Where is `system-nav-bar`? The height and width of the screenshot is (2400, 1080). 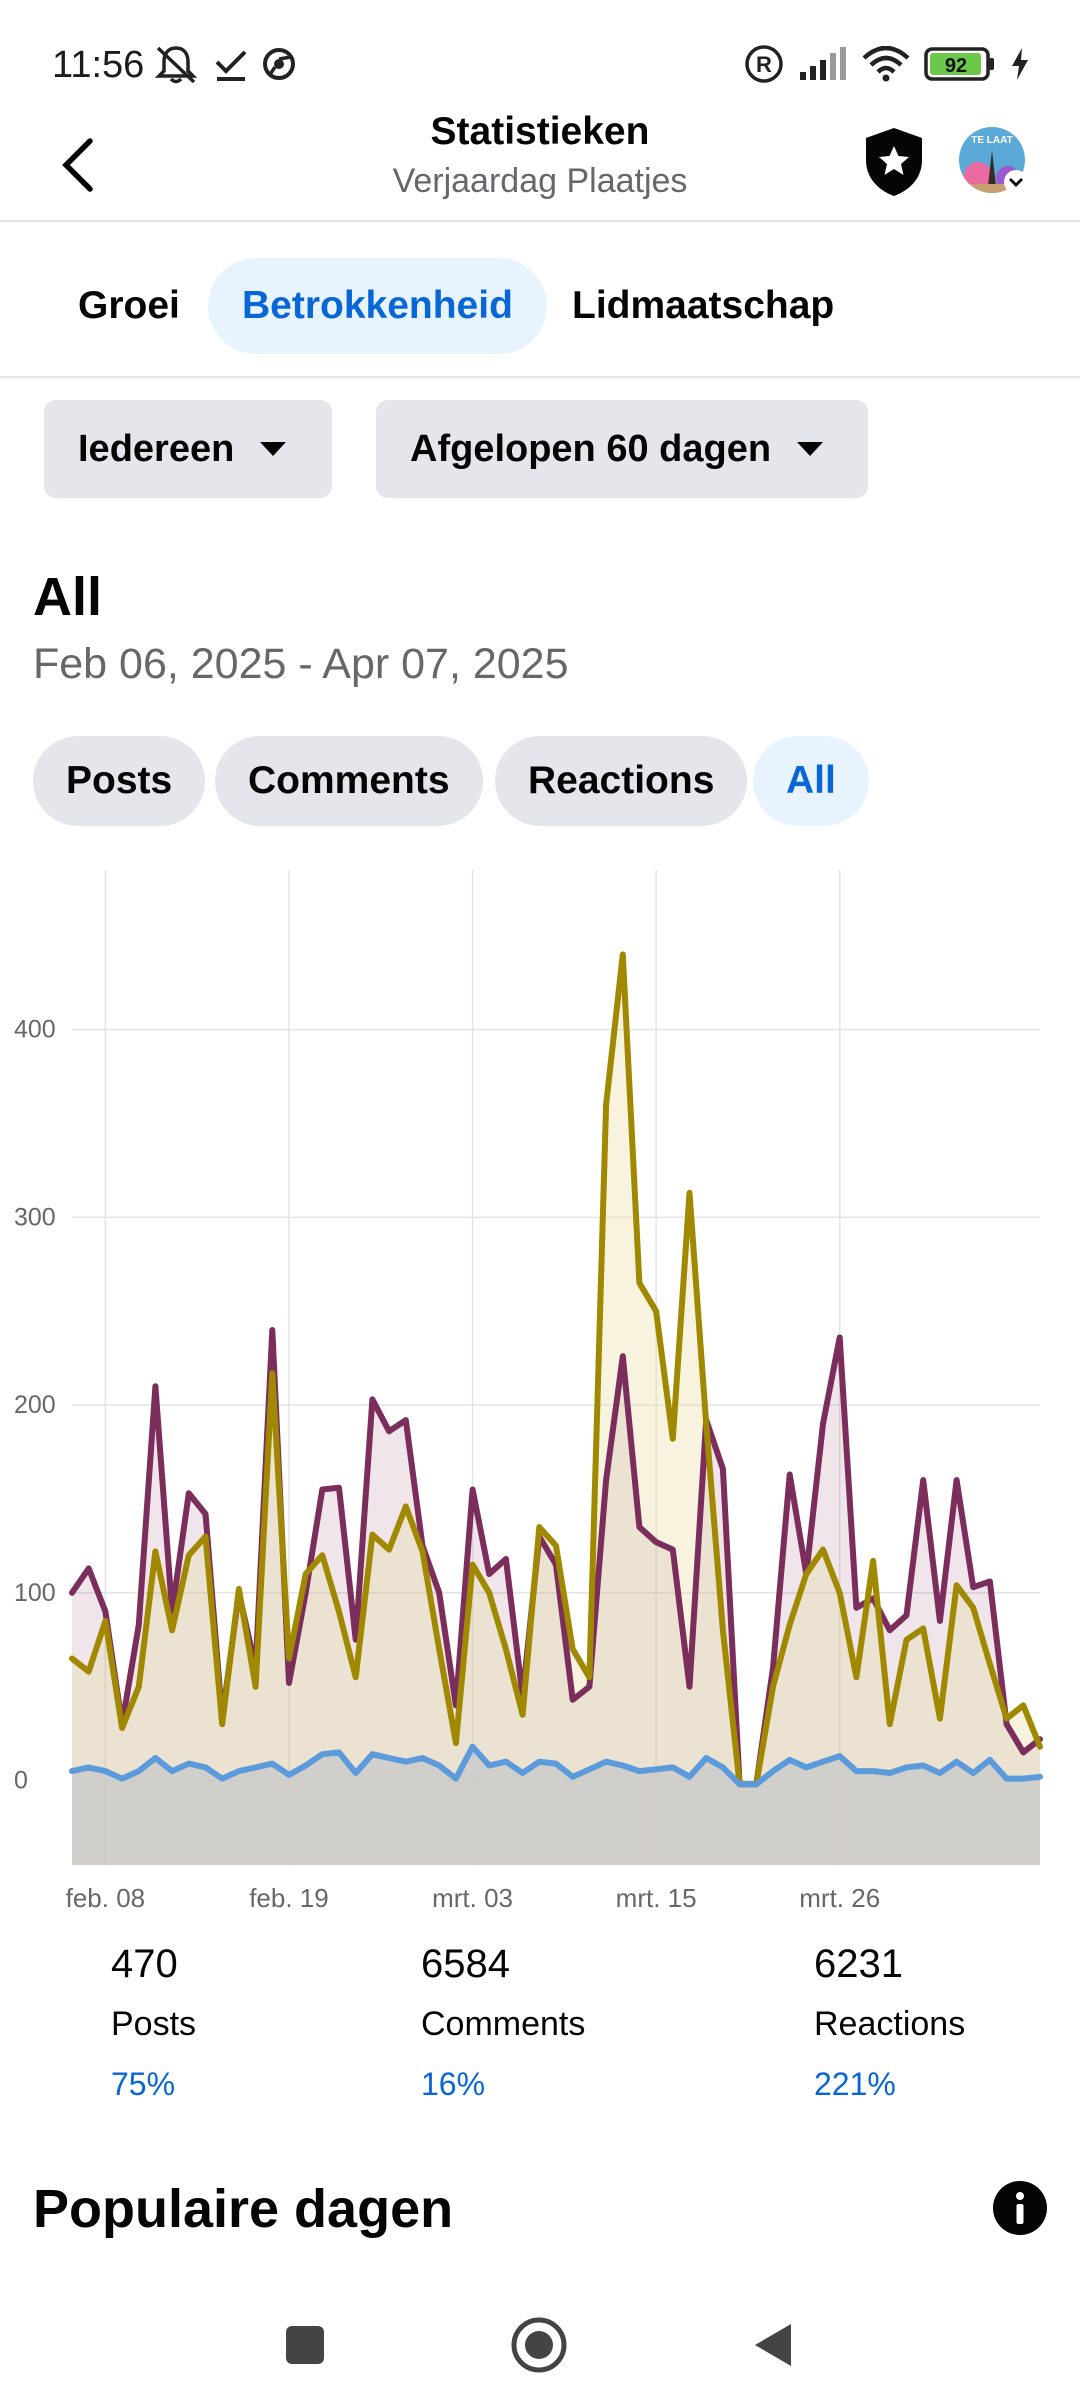
system-nav-bar is located at coordinates (540, 2345).